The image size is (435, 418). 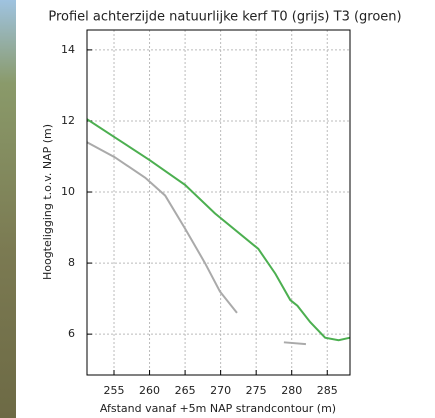 What do you see at coordinates (327, 390) in the screenshot?
I see `x-tick-label: 285` at bounding box center [327, 390].